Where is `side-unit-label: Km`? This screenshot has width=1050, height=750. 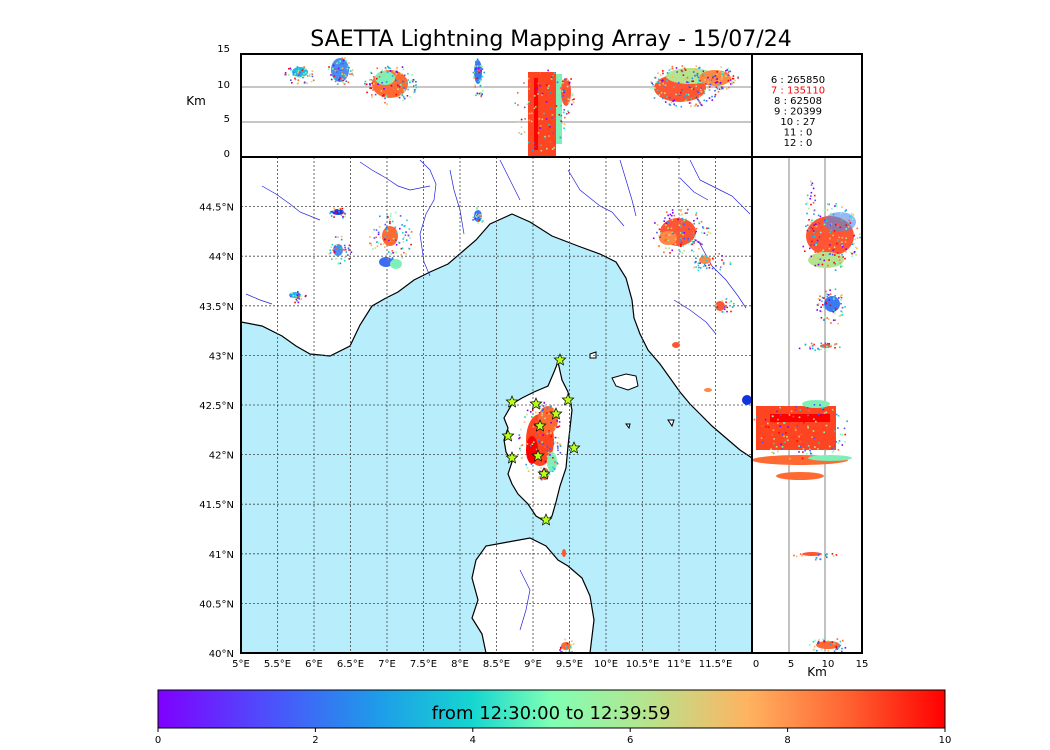 side-unit-label: Km is located at coordinates (817, 672).